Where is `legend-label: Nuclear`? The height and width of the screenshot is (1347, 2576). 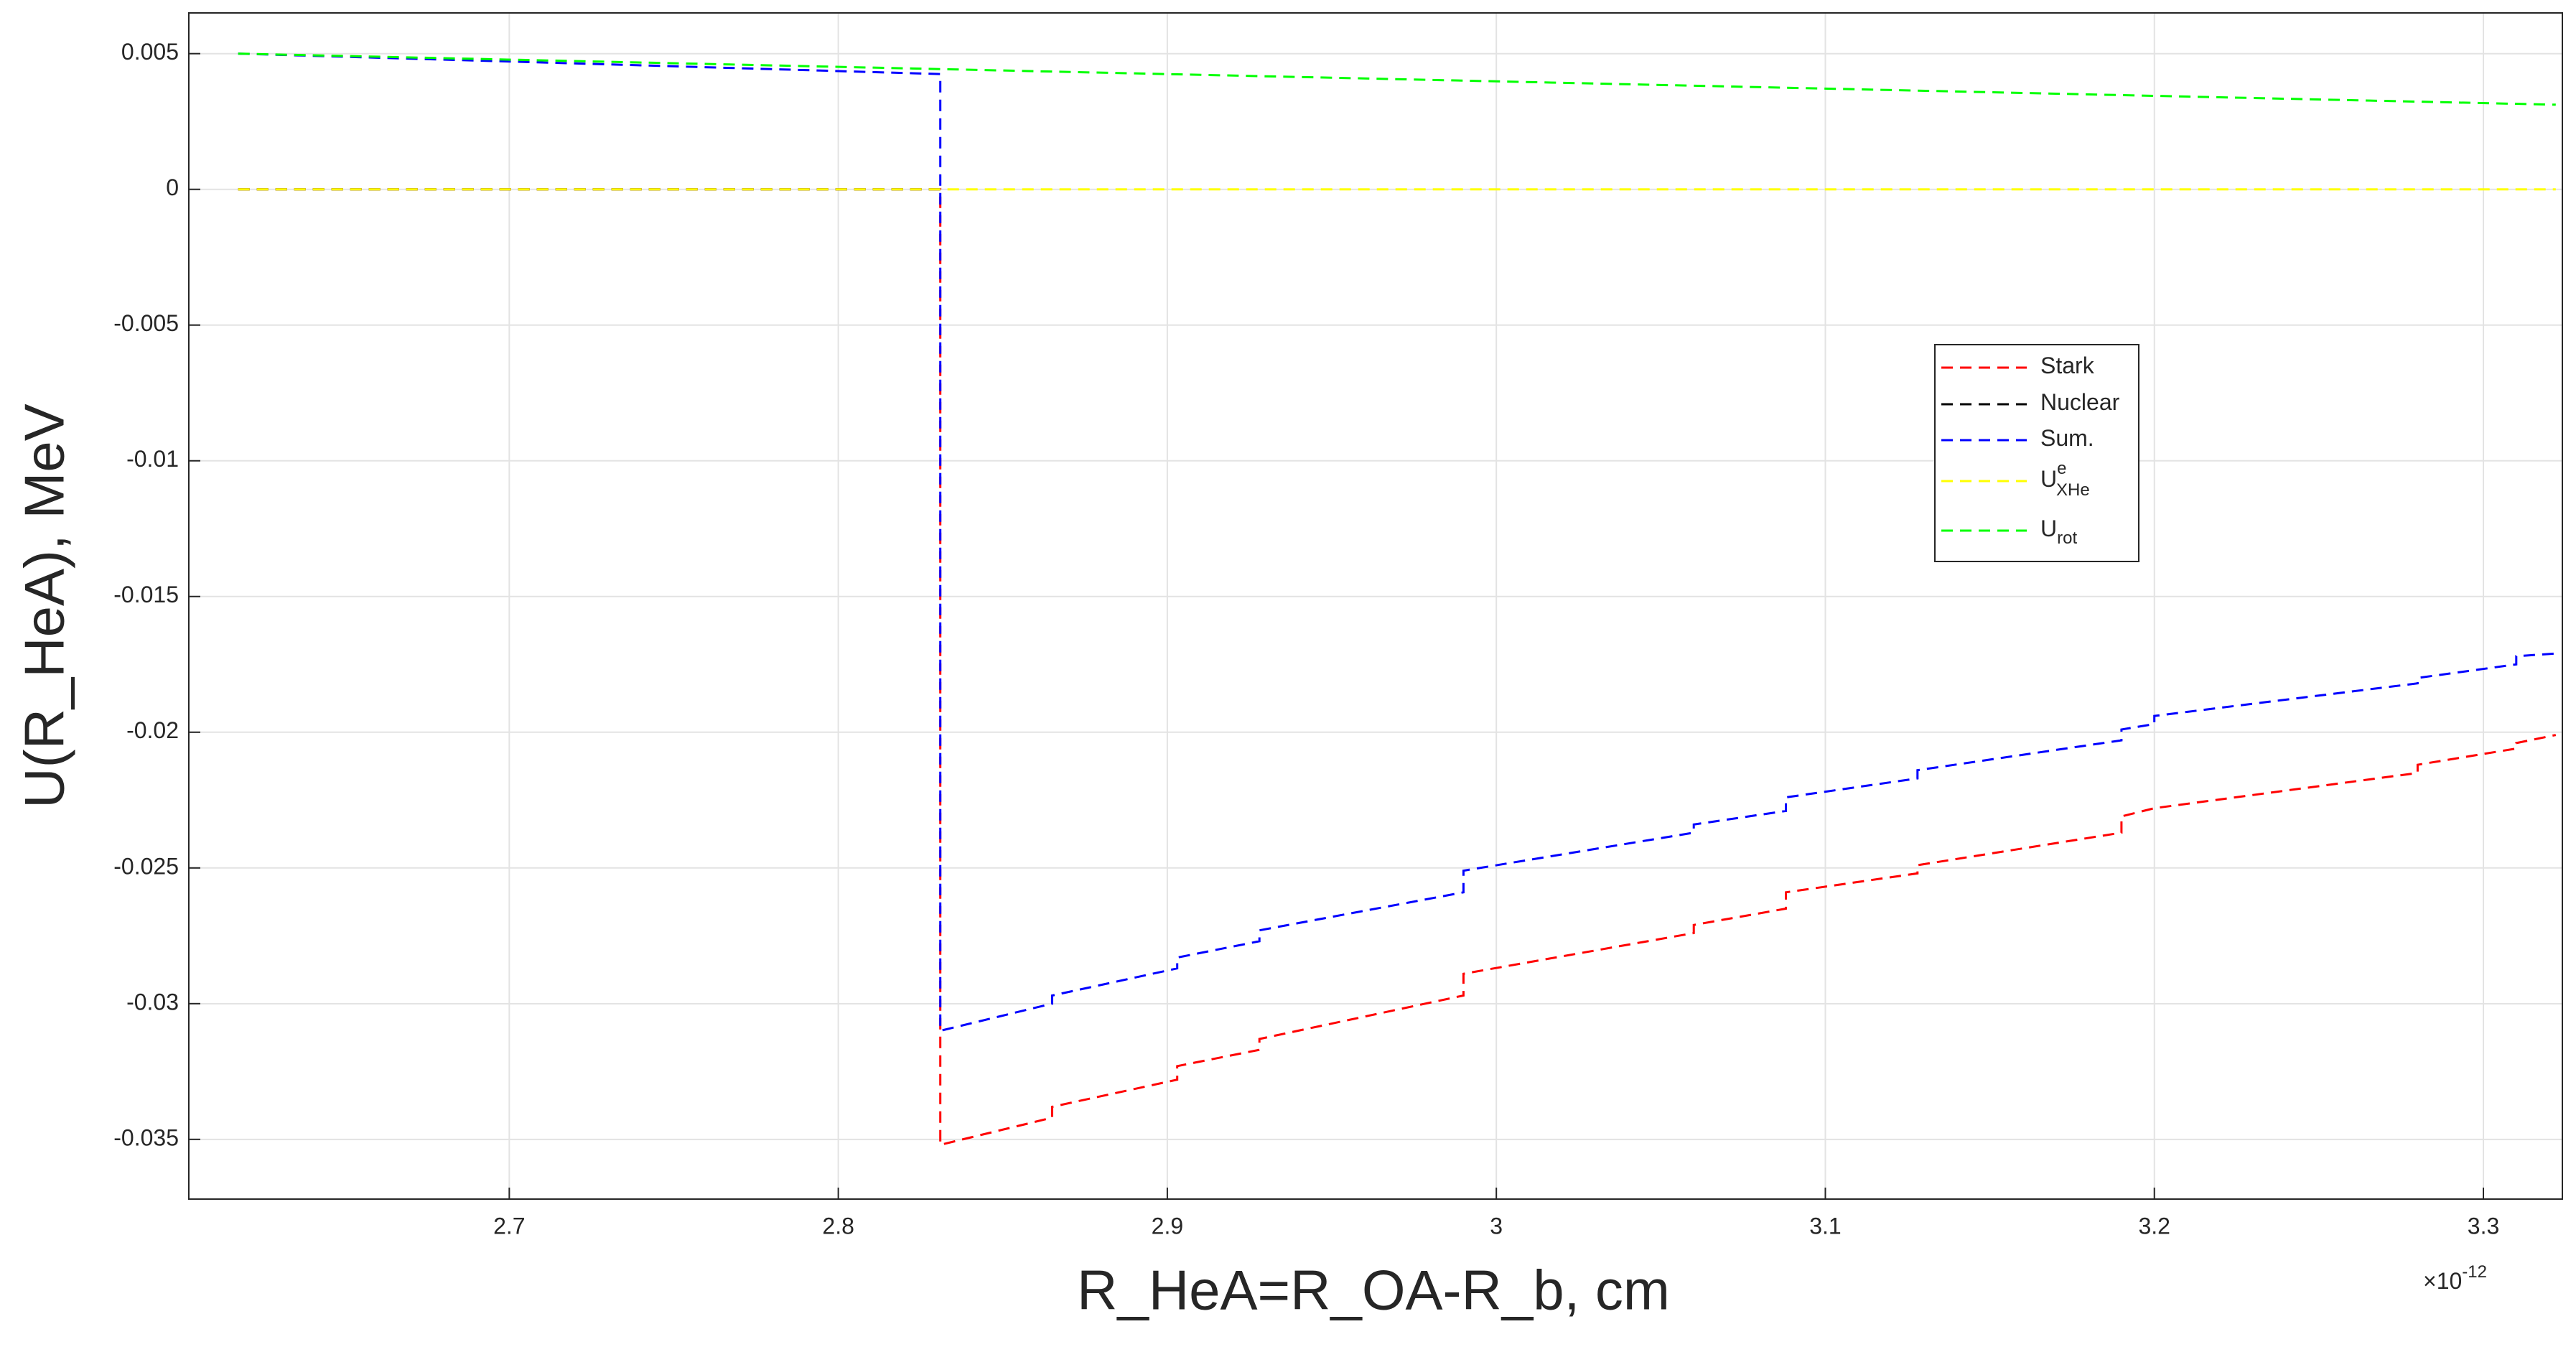
legend-label: Nuclear is located at coordinates (2080, 402).